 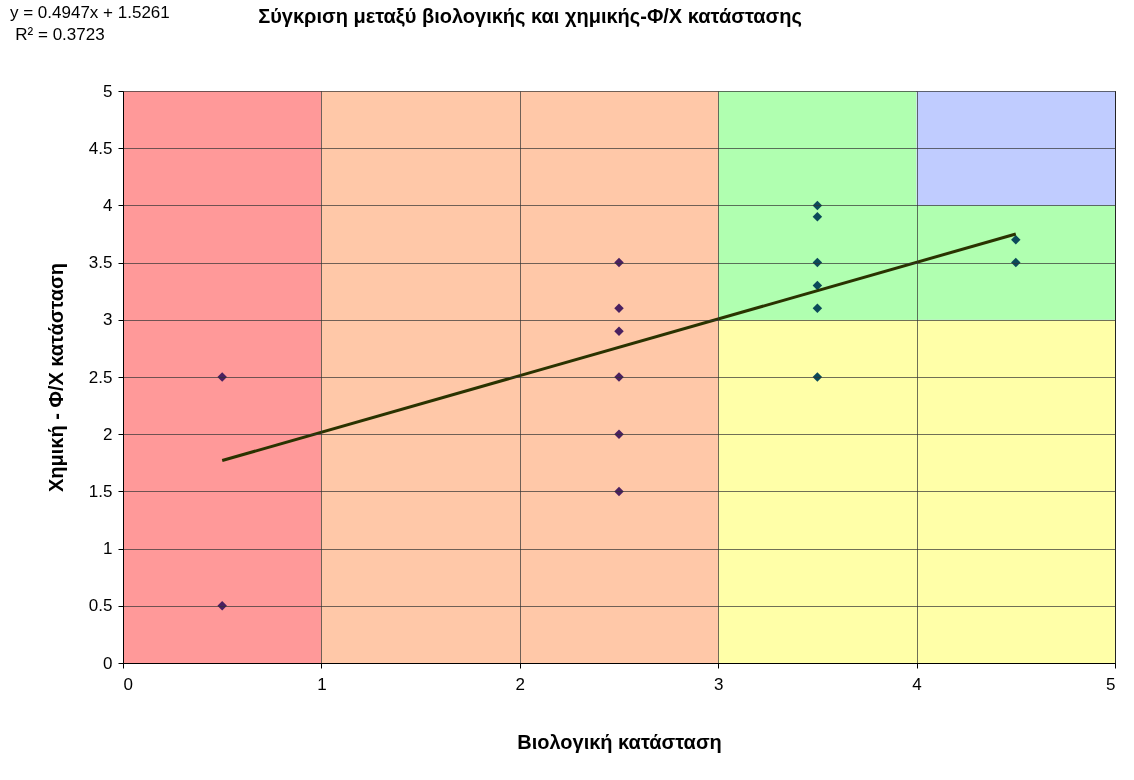 I want to click on x-axis-title: Βιολογική κατάσταση, so click(x=619, y=741).